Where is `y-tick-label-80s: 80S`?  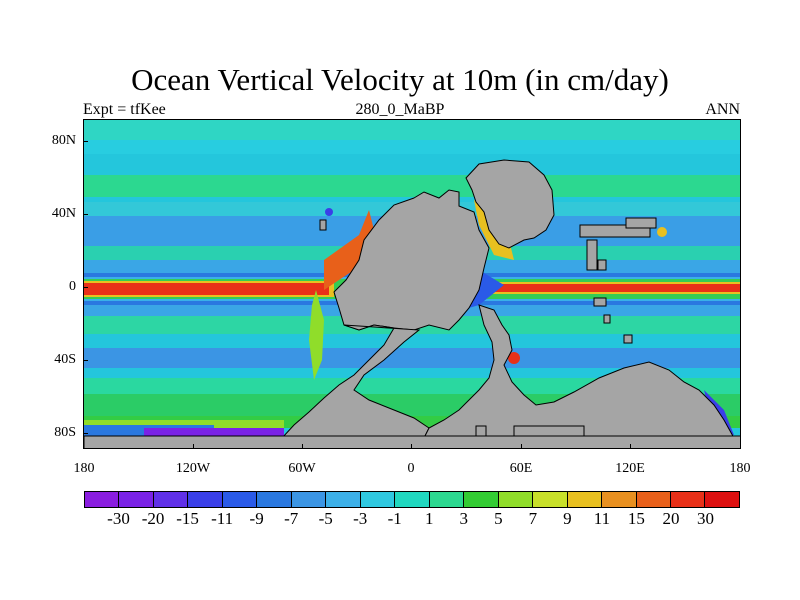 y-tick-label-80s: 80S is located at coordinates (65, 432).